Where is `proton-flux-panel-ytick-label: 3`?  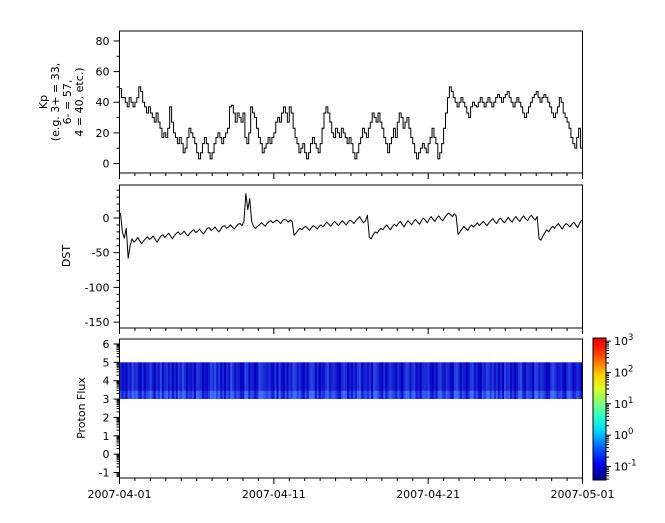 proton-flux-panel-ytick-label: 3 is located at coordinates (106, 399).